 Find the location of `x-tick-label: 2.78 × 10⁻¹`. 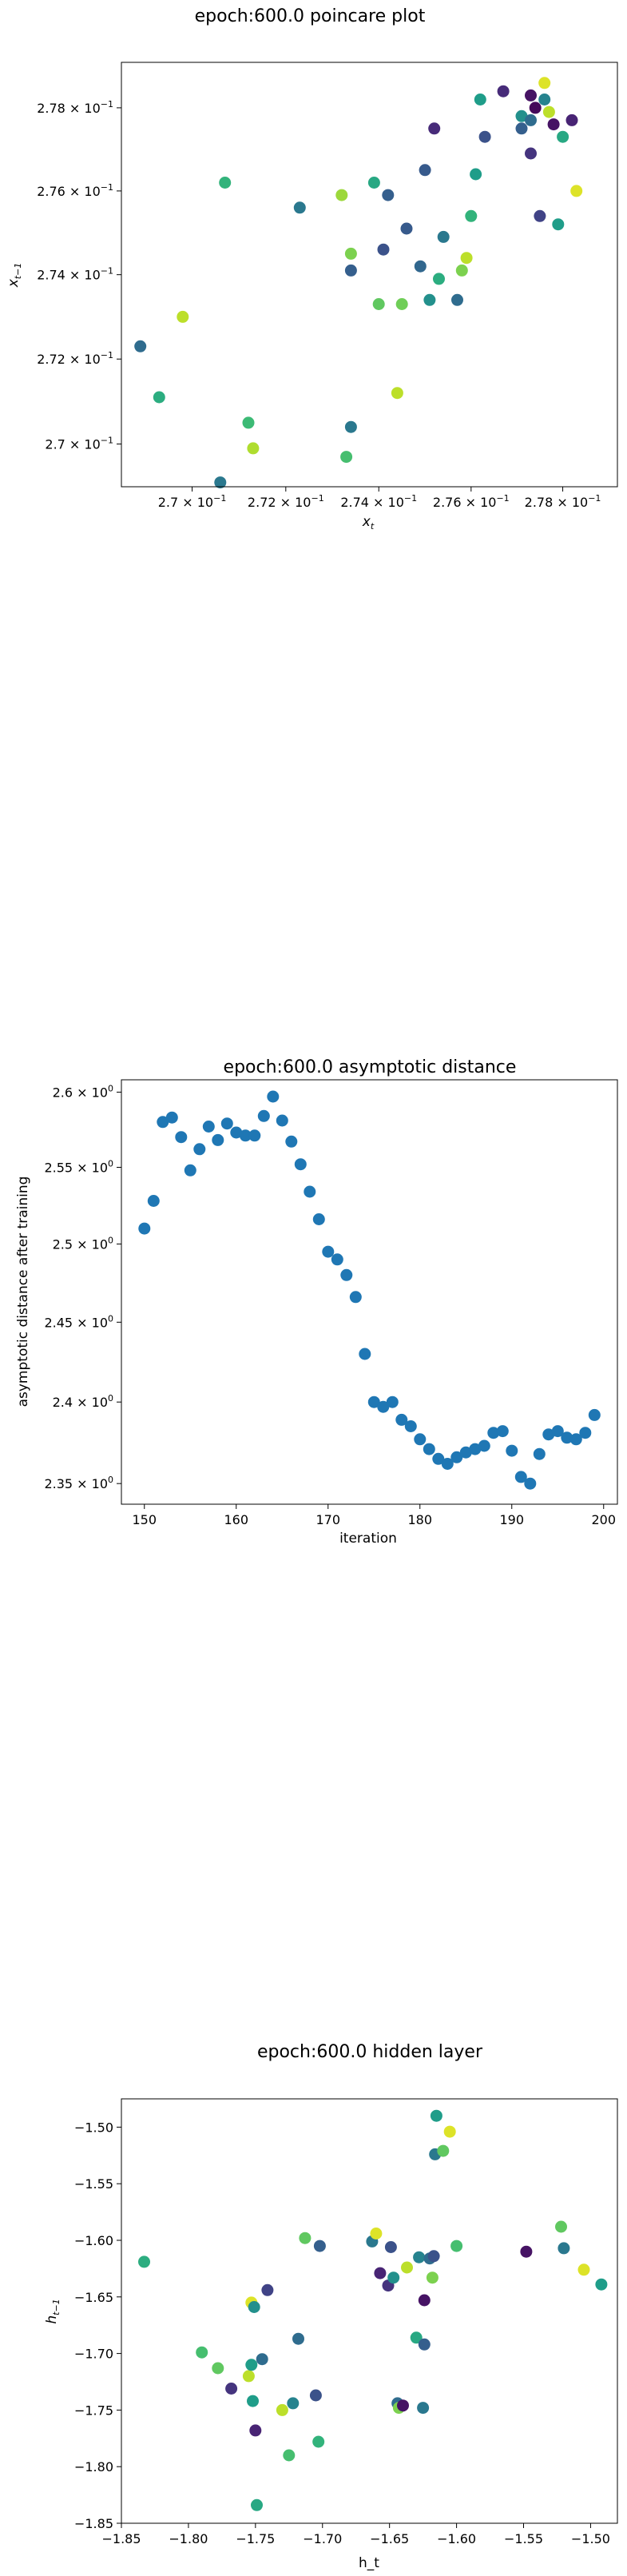

x-tick-label: 2.78 × 10⁻¹ is located at coordinates (563, 501).